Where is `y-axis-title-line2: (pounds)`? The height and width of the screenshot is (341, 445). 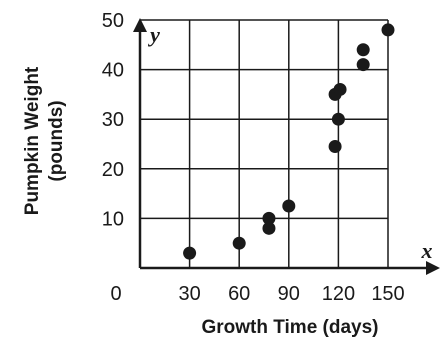 y-axis-title-line2: (pounds) is located at coordinates (56, 140).